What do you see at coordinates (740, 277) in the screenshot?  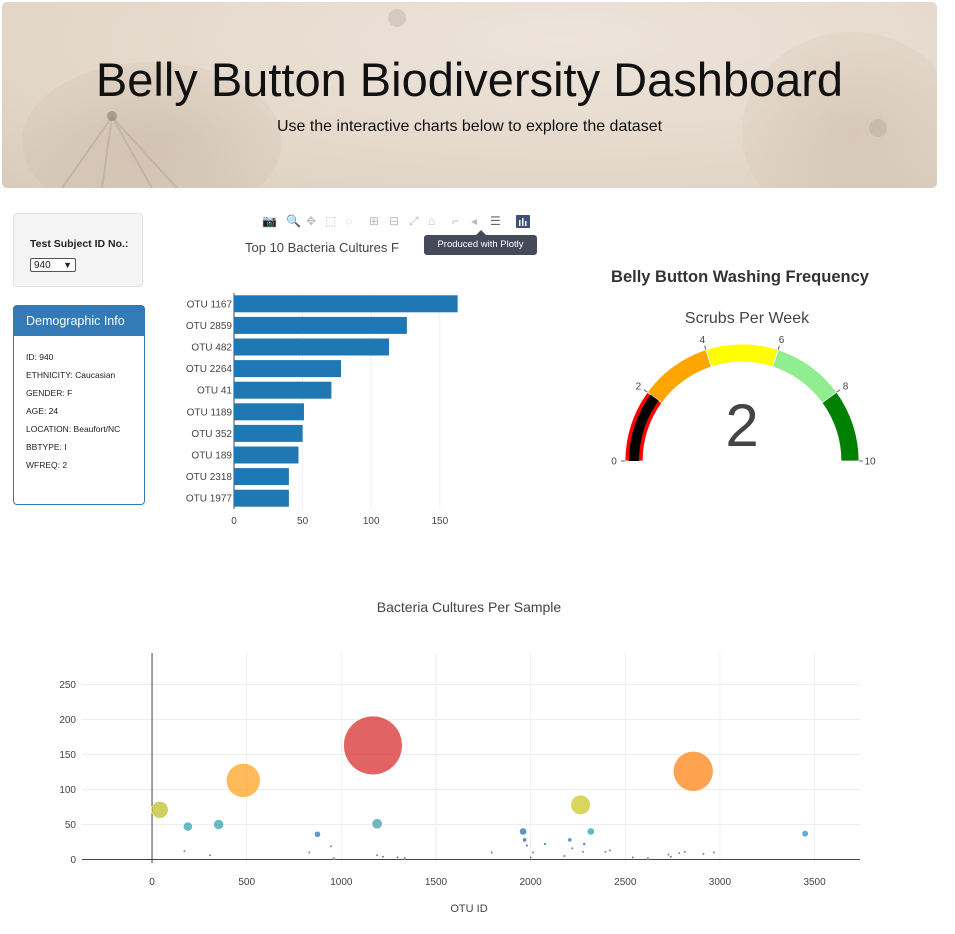 I see `gauge-title: Belly Button Washing Frequency` at bounding box center [740, 277].